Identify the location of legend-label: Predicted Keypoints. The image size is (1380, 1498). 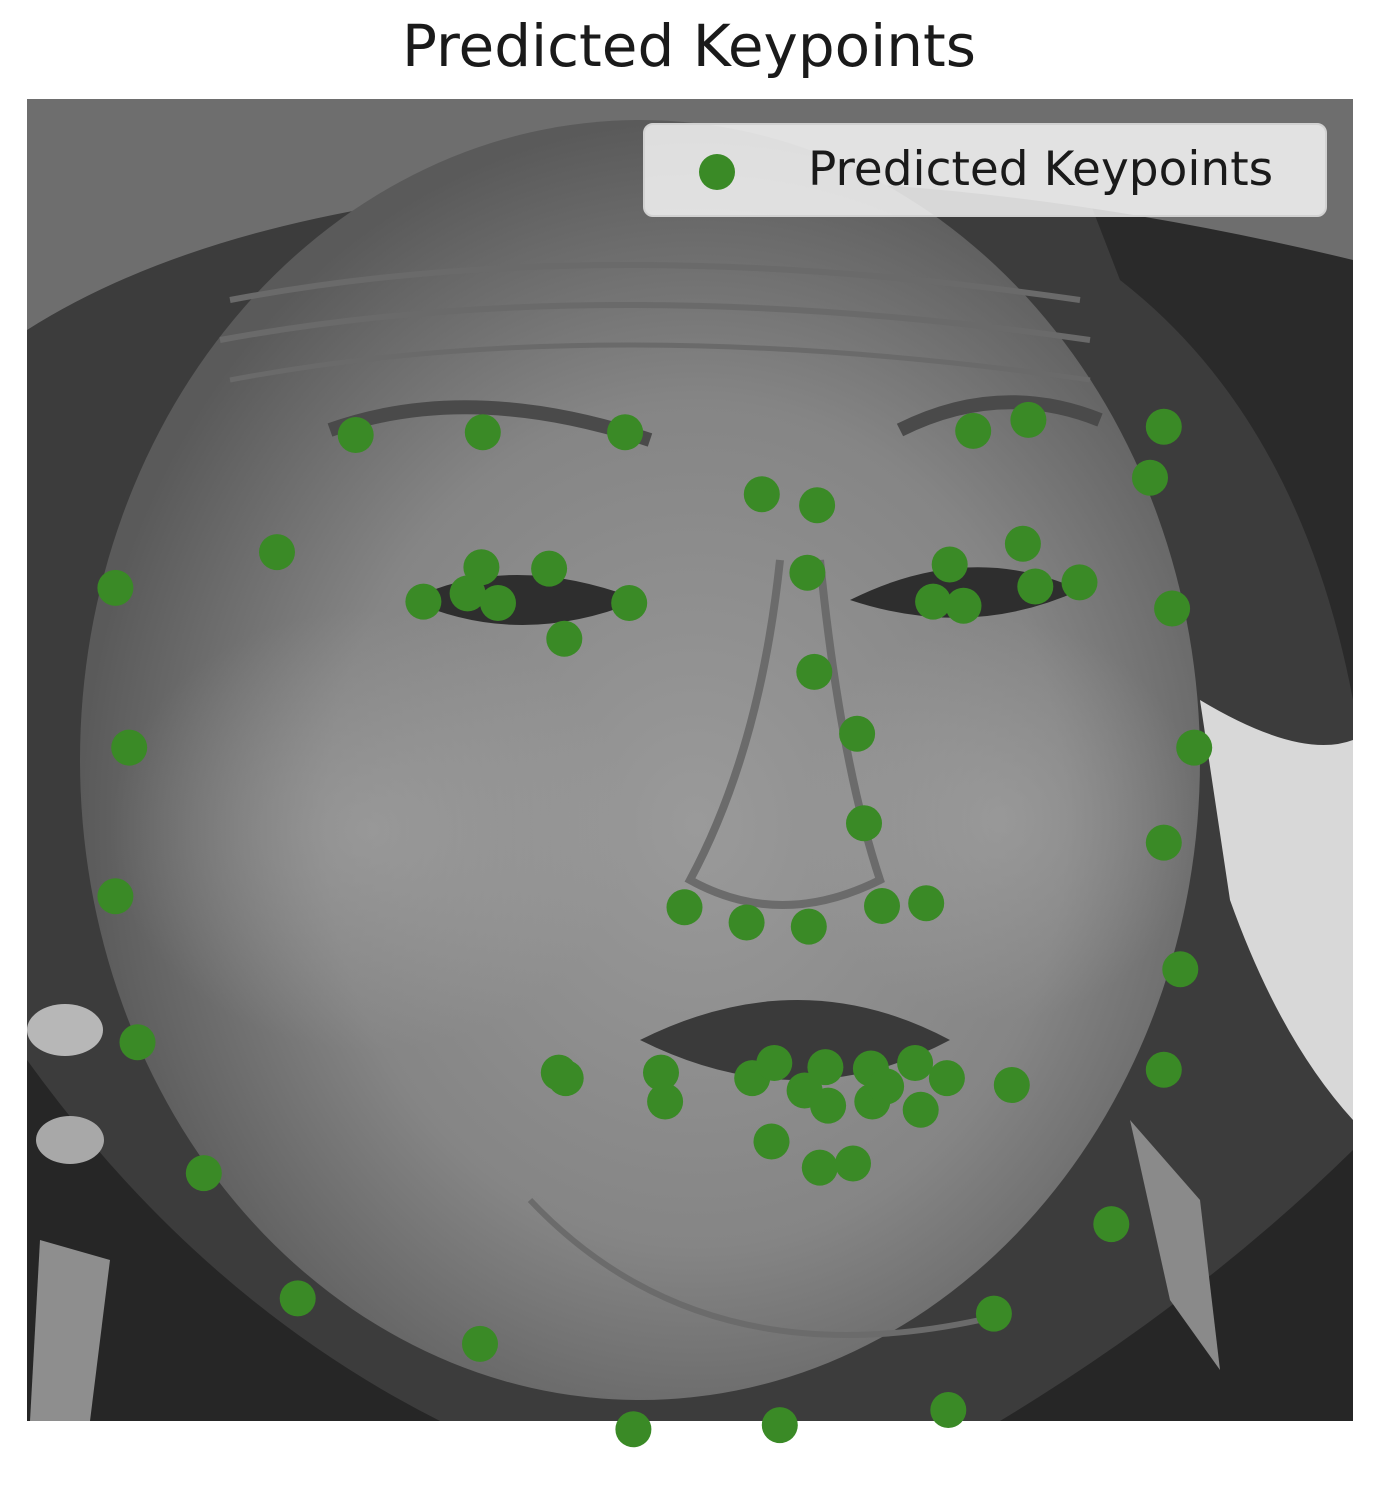
(1040, 169).